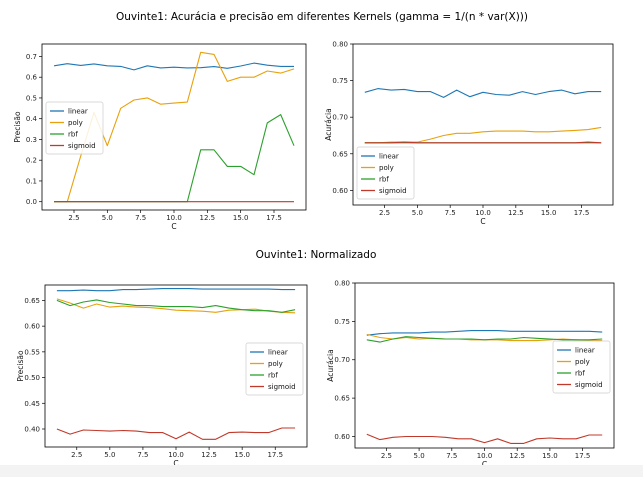 The height and width of the screenshot is (477, 643). What do you see at coordinates (31, 98) in the screenshot?
I see `y-tick-label: 0.5` at bounding box center [31, 98].